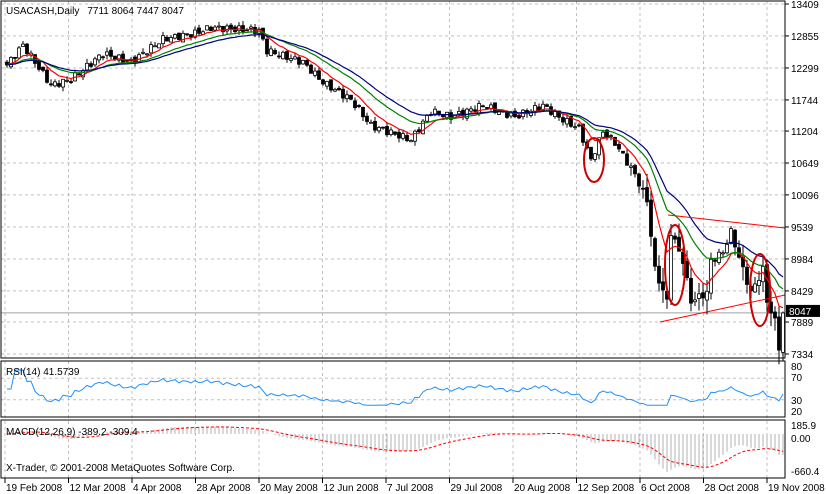 The image size is (826, 494). I want to click on date-tick-label: 12 Mar 2008, so click(98, 488).